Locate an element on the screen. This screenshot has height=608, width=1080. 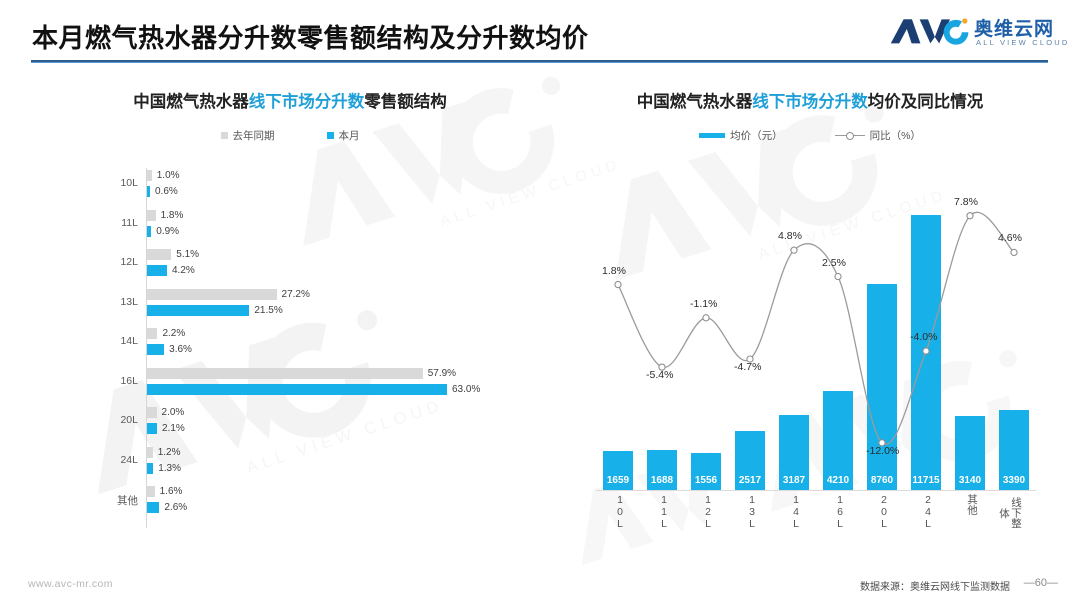
bar-row: 1.6% is located at coordinates (164, 491).